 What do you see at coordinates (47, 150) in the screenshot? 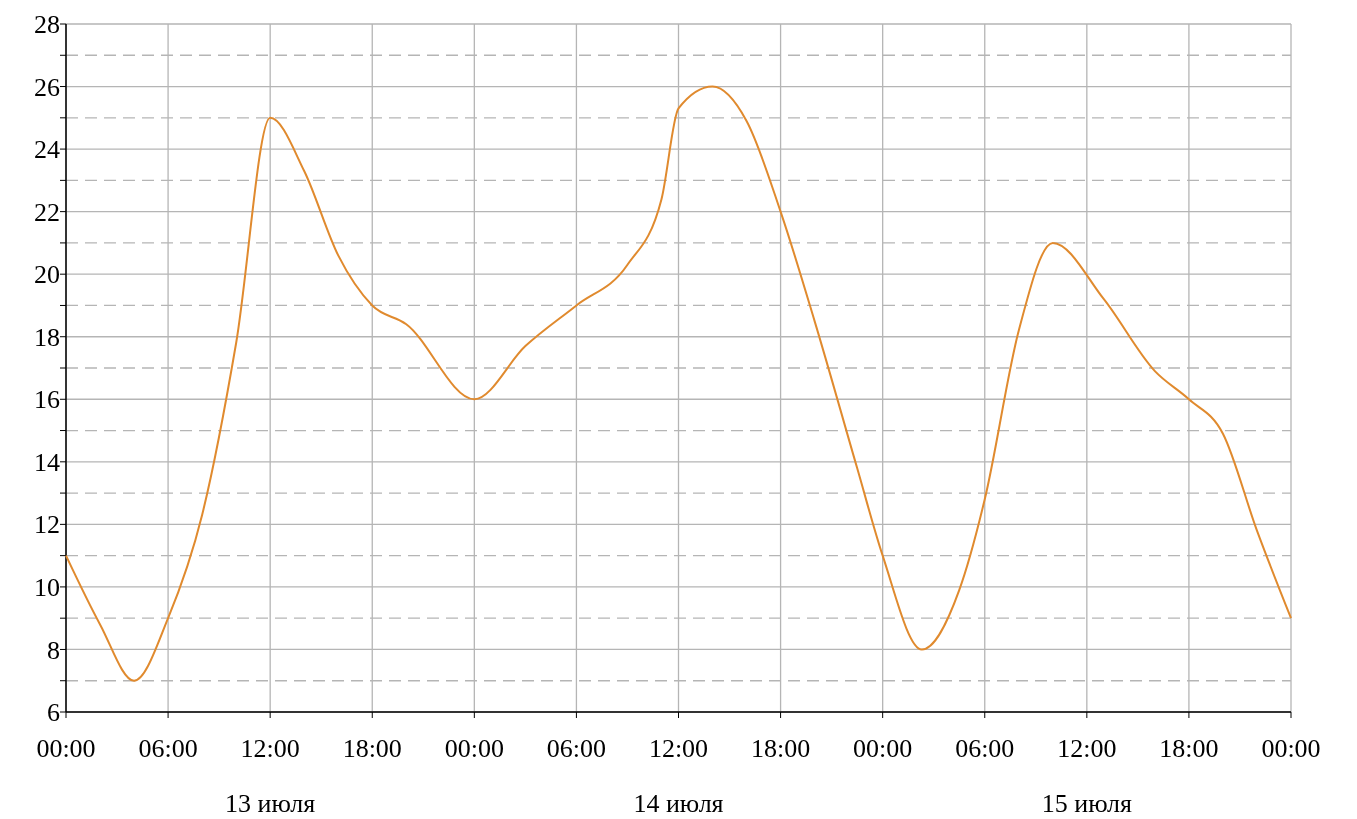
I see `y-tick-label: 24` at bounding box center [47, 150].